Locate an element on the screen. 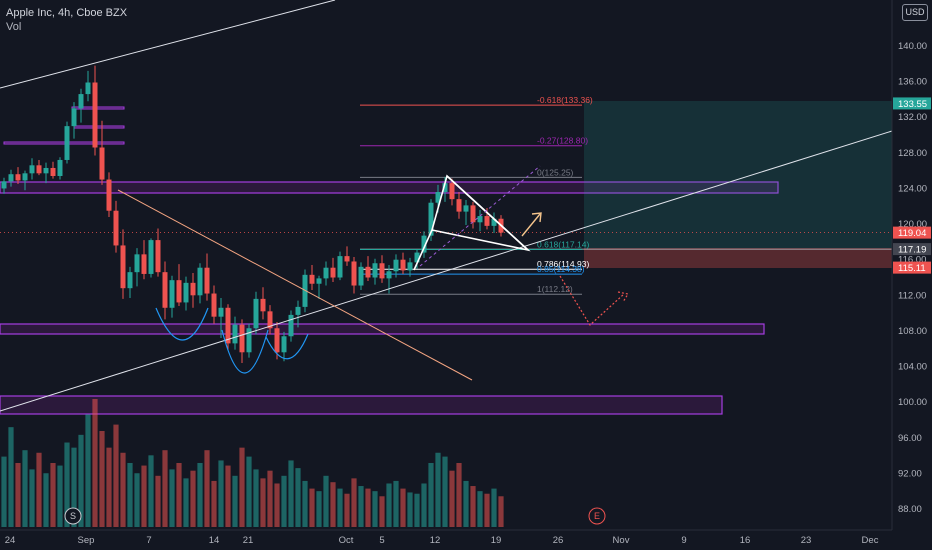 The height and width of the screenshot is (550, 932). fib-label-2: 0(125.25) is located at coordinates (555, 172).